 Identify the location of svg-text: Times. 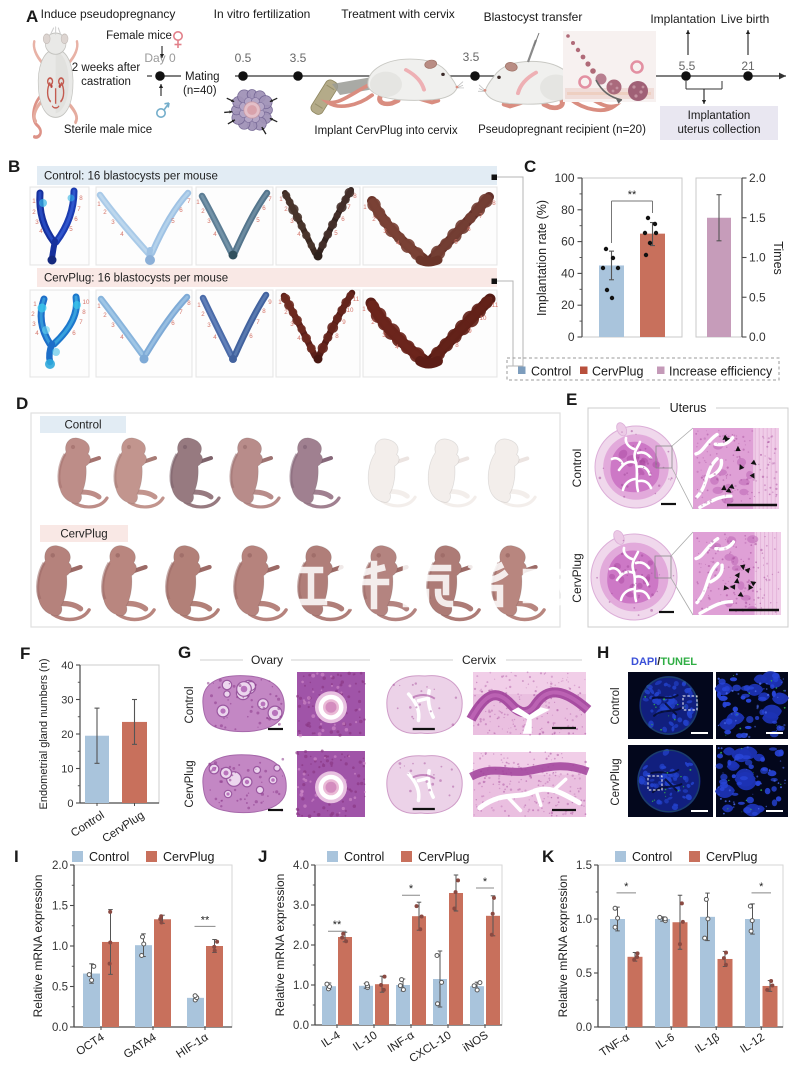
(778, 258).